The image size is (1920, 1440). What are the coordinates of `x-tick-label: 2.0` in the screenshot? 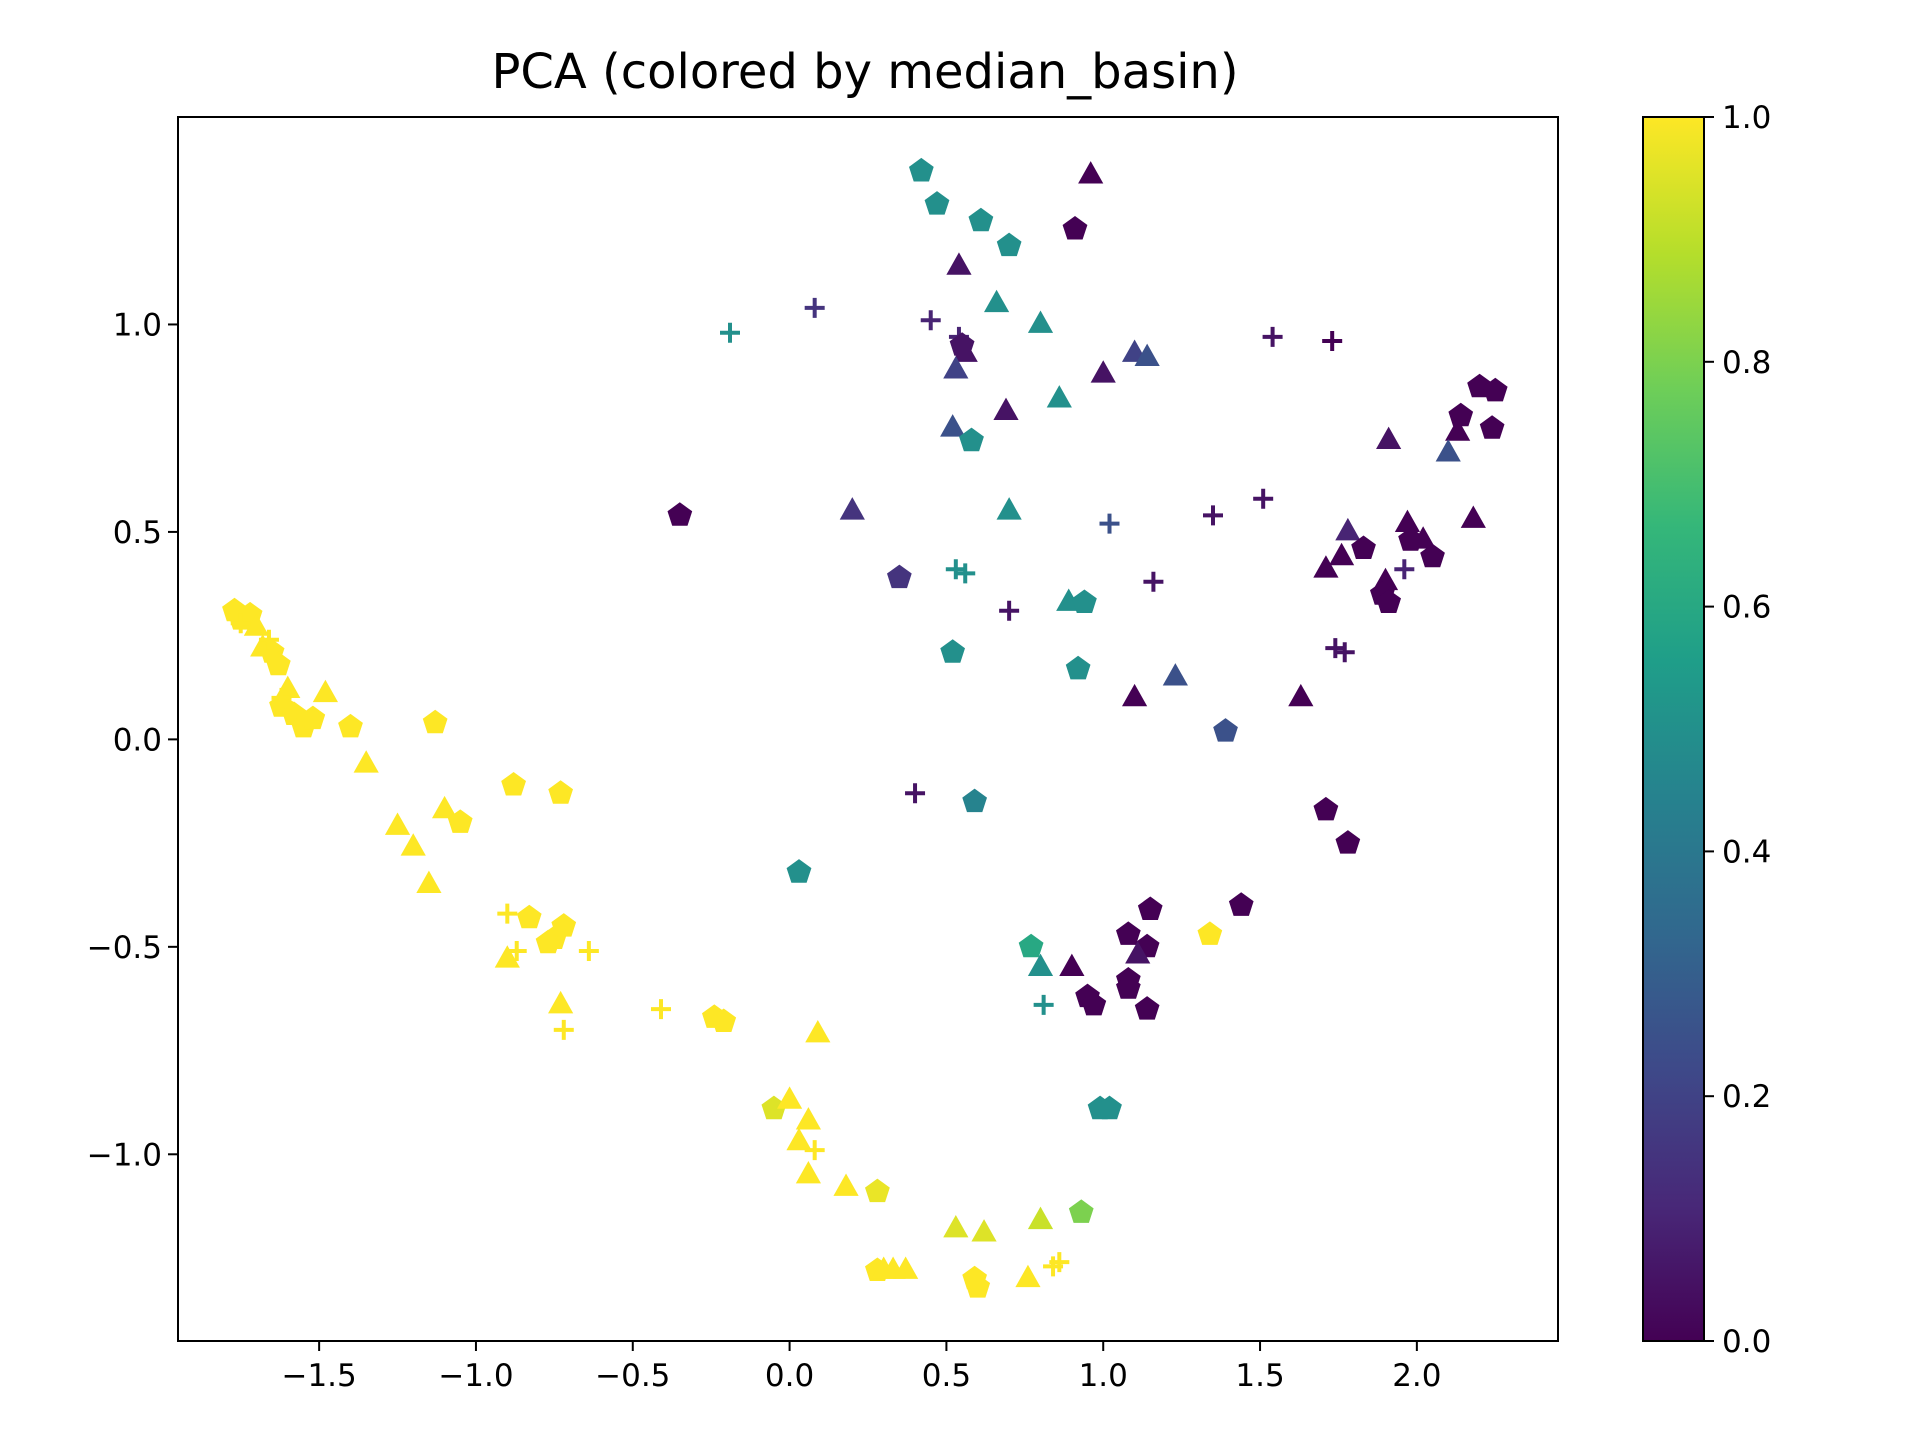 It's located at (1416, 1376).